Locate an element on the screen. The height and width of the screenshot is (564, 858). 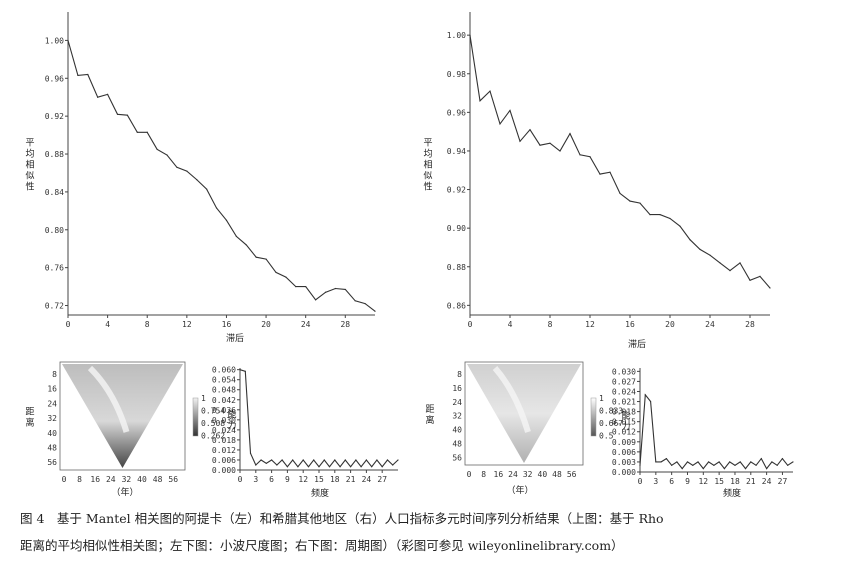
colorbar-label-4: 1 is located at coordinates (601, 398).